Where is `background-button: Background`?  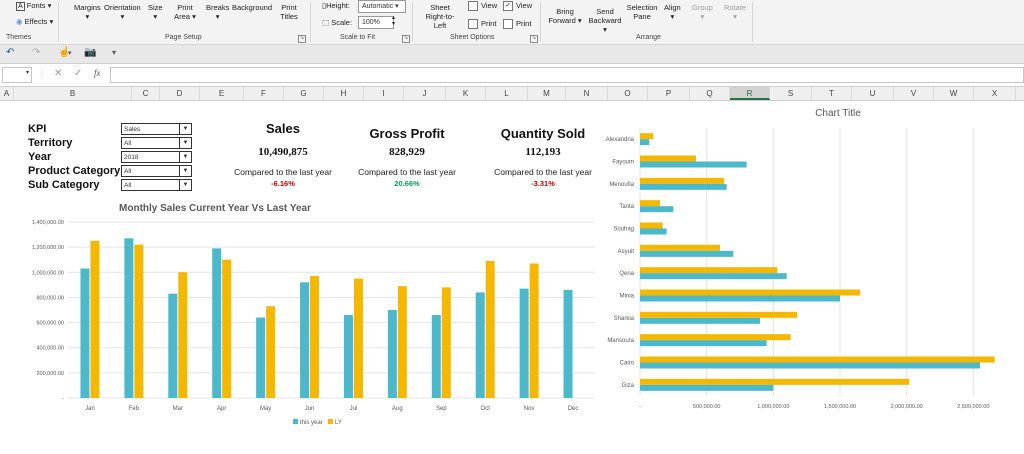
background-button: Background is located at coordinates (252, 7).